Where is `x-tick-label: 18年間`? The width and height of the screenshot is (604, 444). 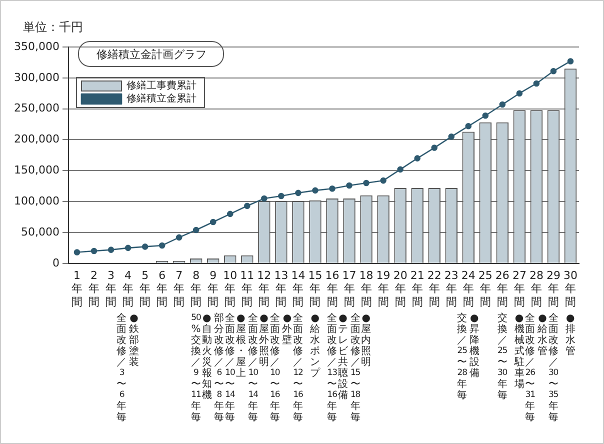
x-tick-label: 18年間 is located at coordinates (366, 288).